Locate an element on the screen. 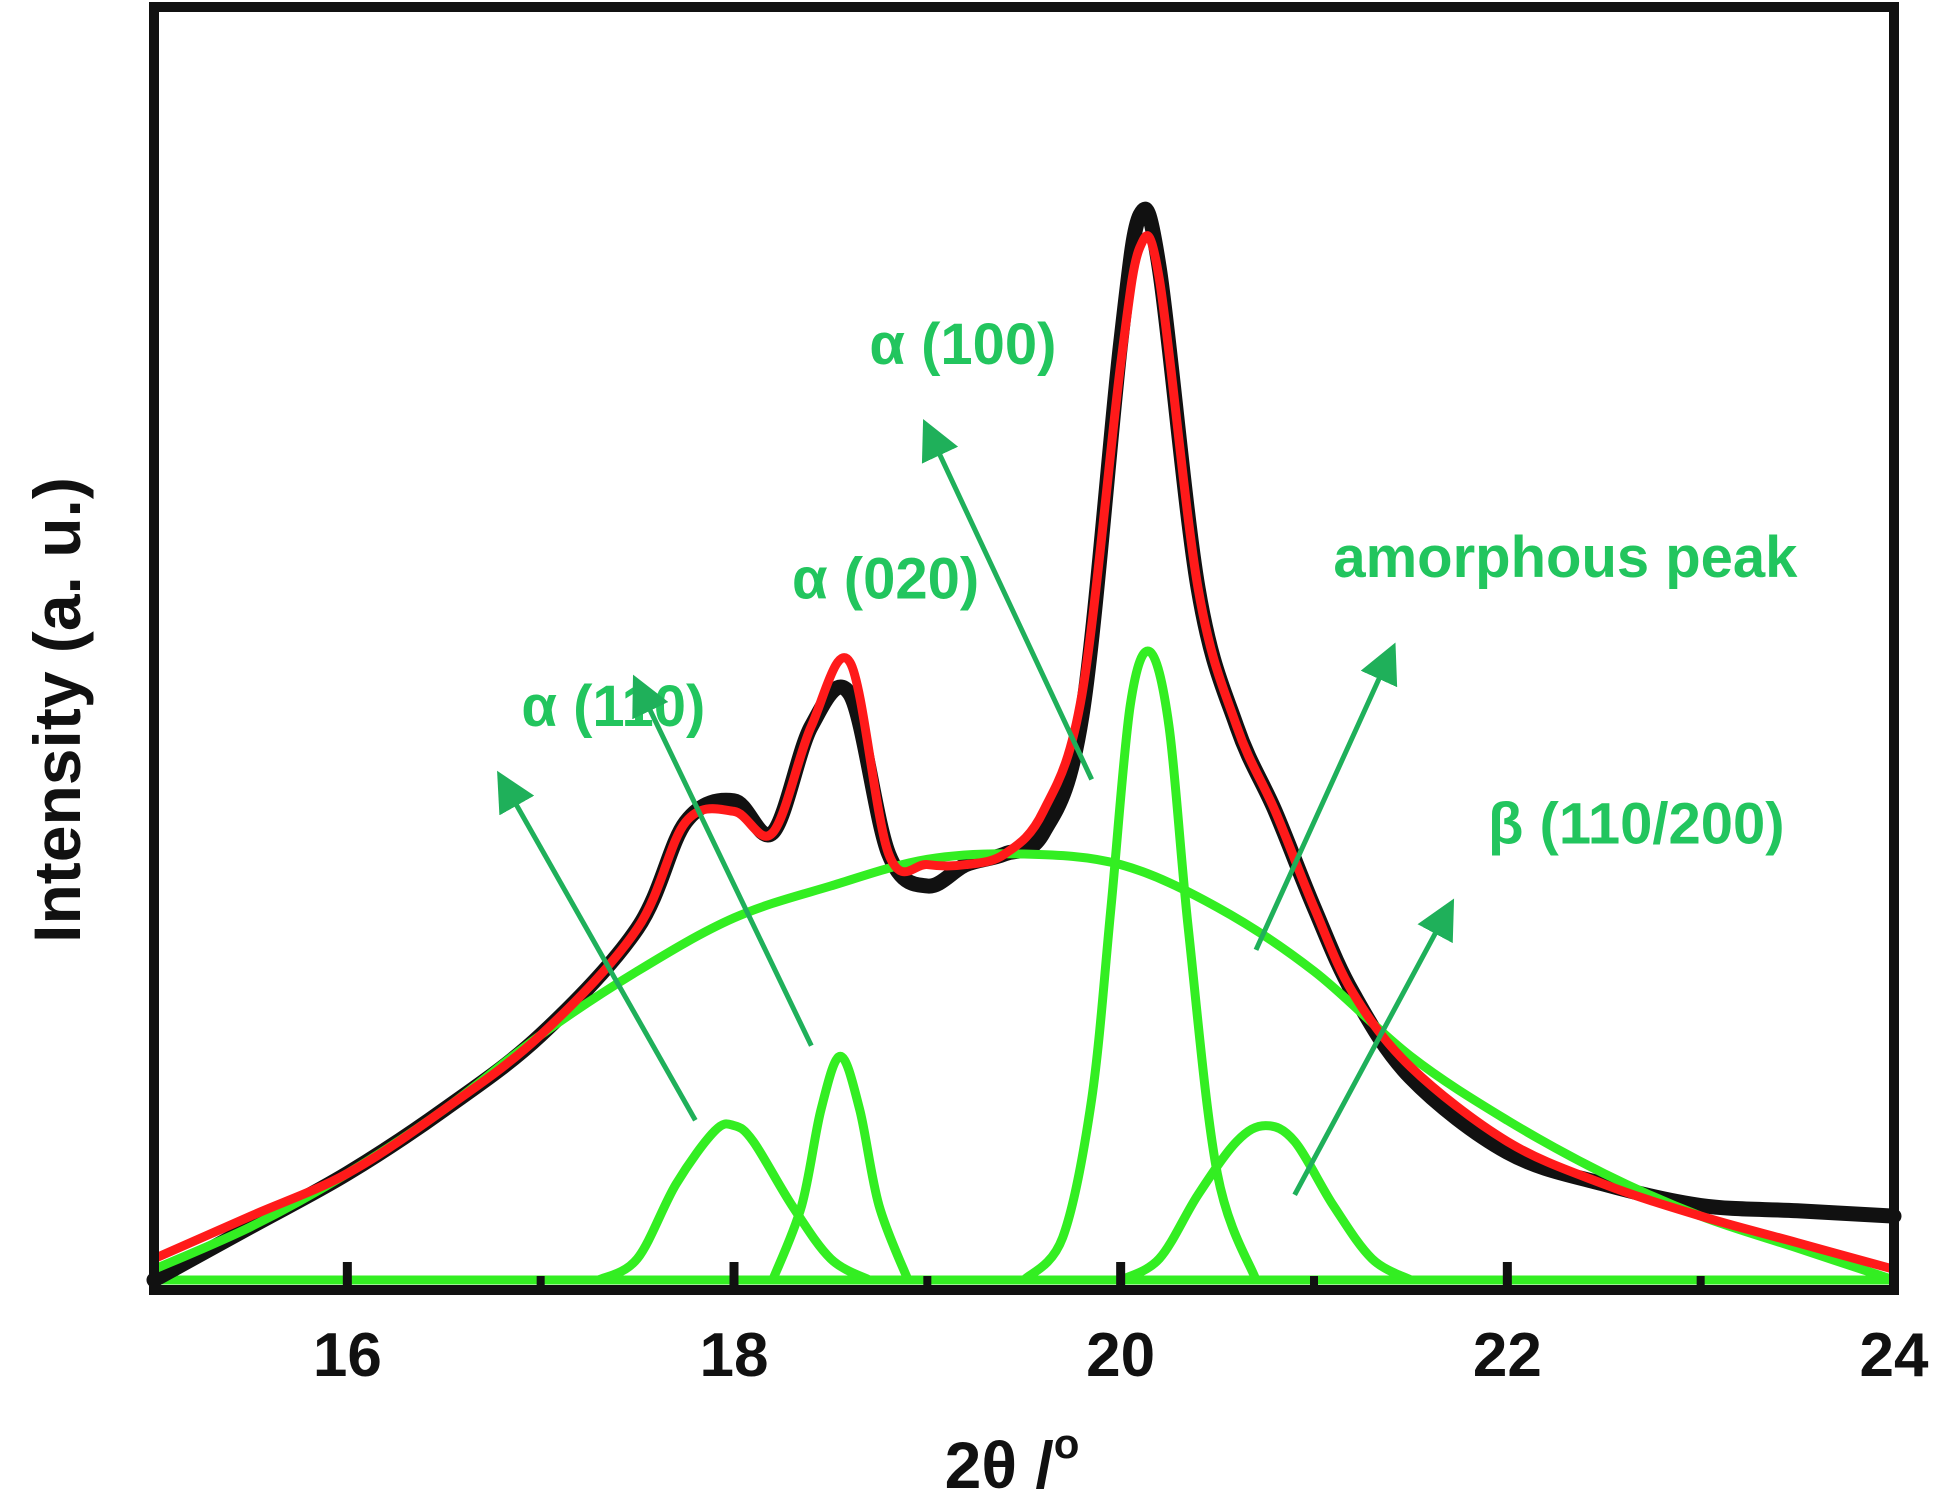  x-tick-label: 18 is located at coordinates (734, 1355).